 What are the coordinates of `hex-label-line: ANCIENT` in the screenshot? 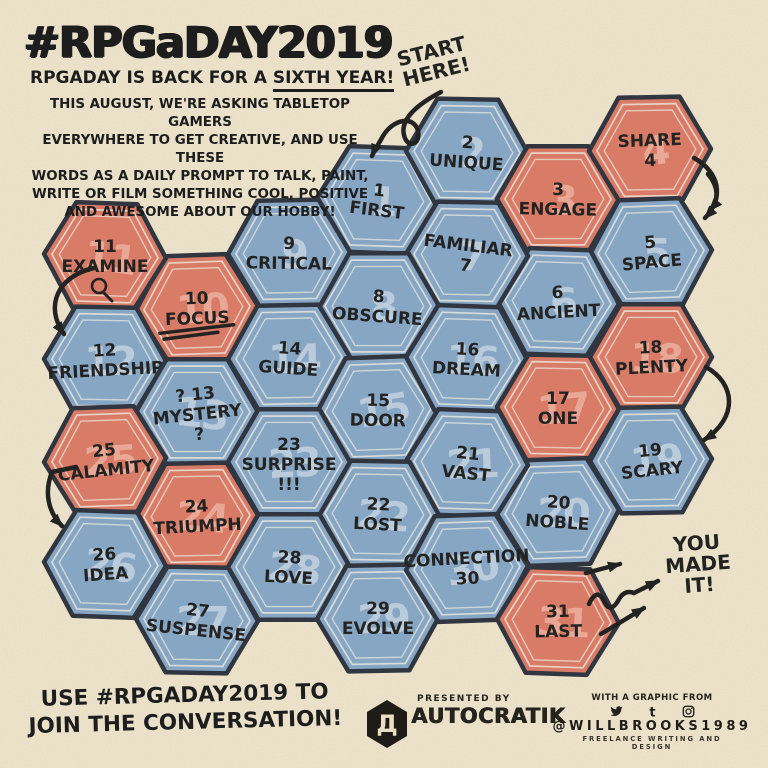 It's located at (558, 313).